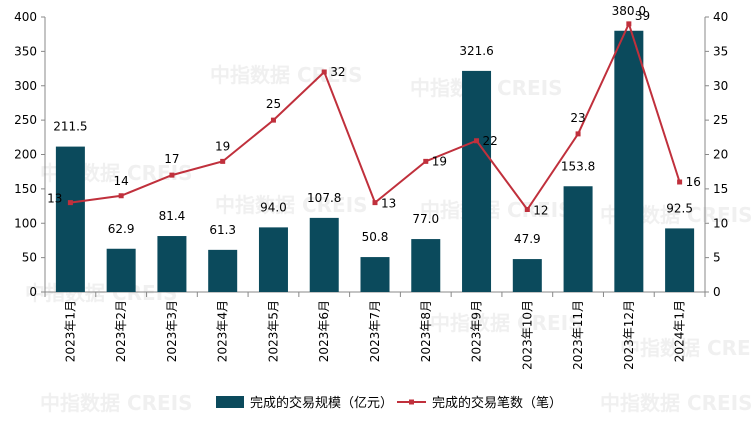 This screenshot has height=422, width=751. What do you see at coordinates (172, 216) in the screenshot?
I see `bar-value-label: 81.4` at bounding box center [172, 216].